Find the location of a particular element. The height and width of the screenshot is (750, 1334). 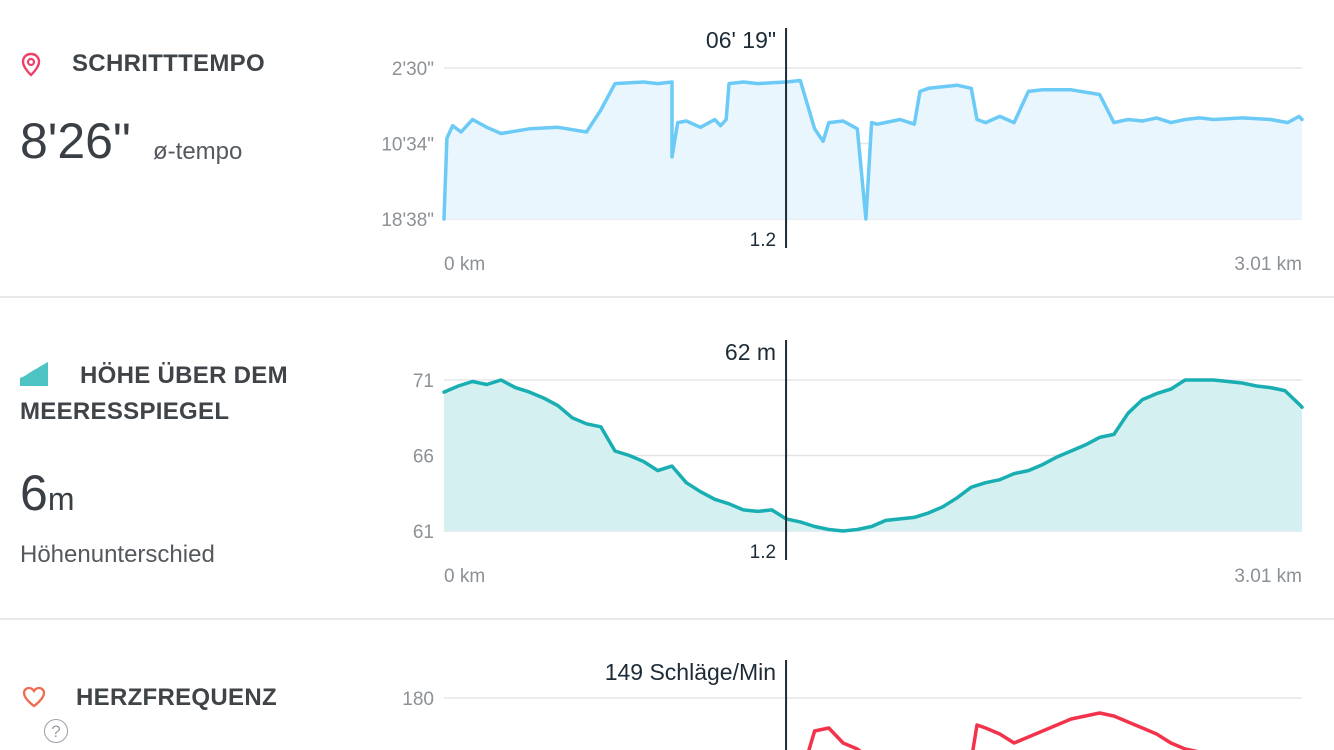

elevation-number: 6 is located at coordinates (34, 493).